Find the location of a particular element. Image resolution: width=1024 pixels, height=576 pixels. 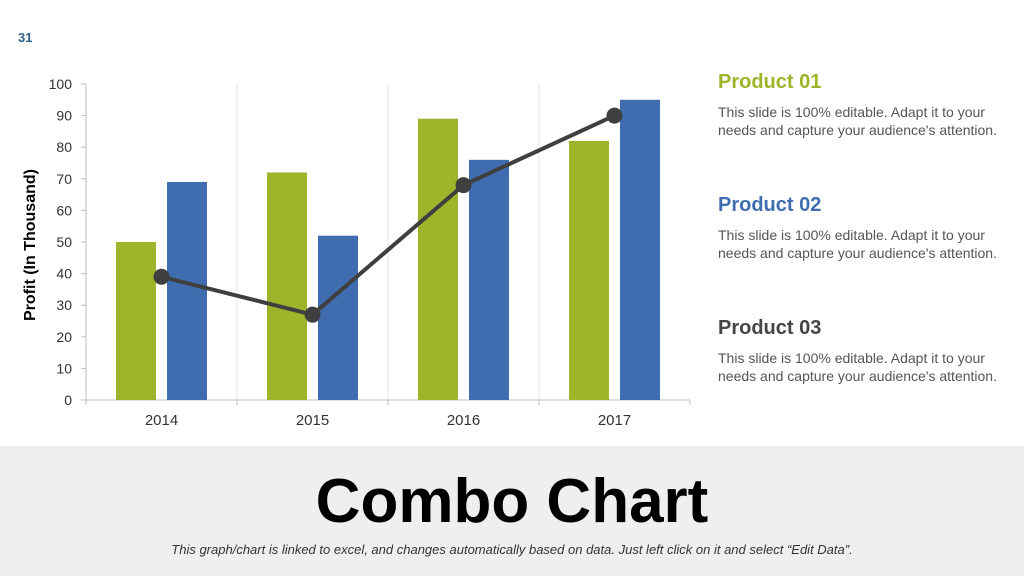

y-tick-label: 70 is located at coordinates (64, 179).